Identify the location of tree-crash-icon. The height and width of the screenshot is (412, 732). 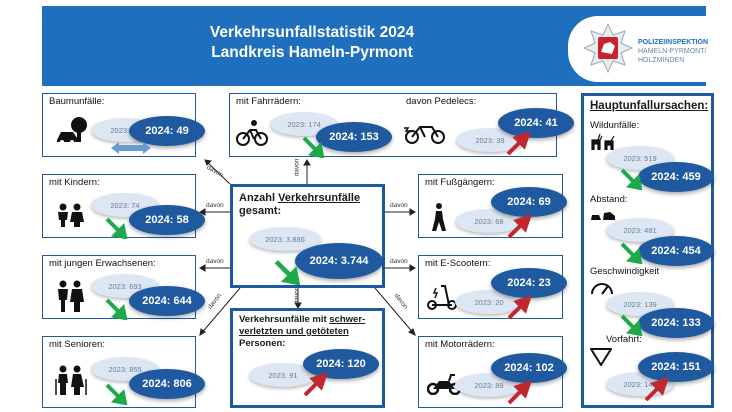
(72, 130).